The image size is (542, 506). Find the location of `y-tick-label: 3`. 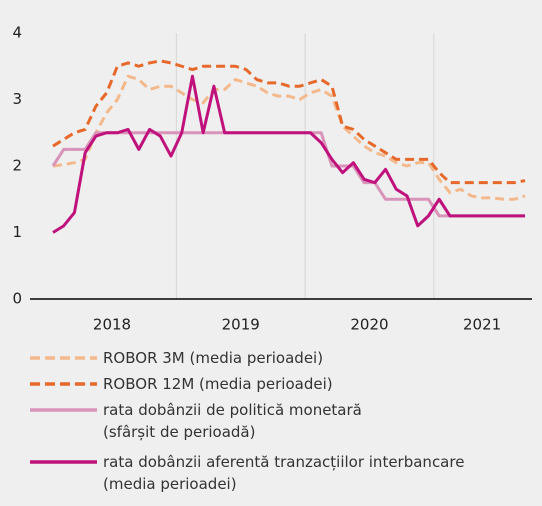

y-tick-label: 3 is located at coordinates (17, 99).